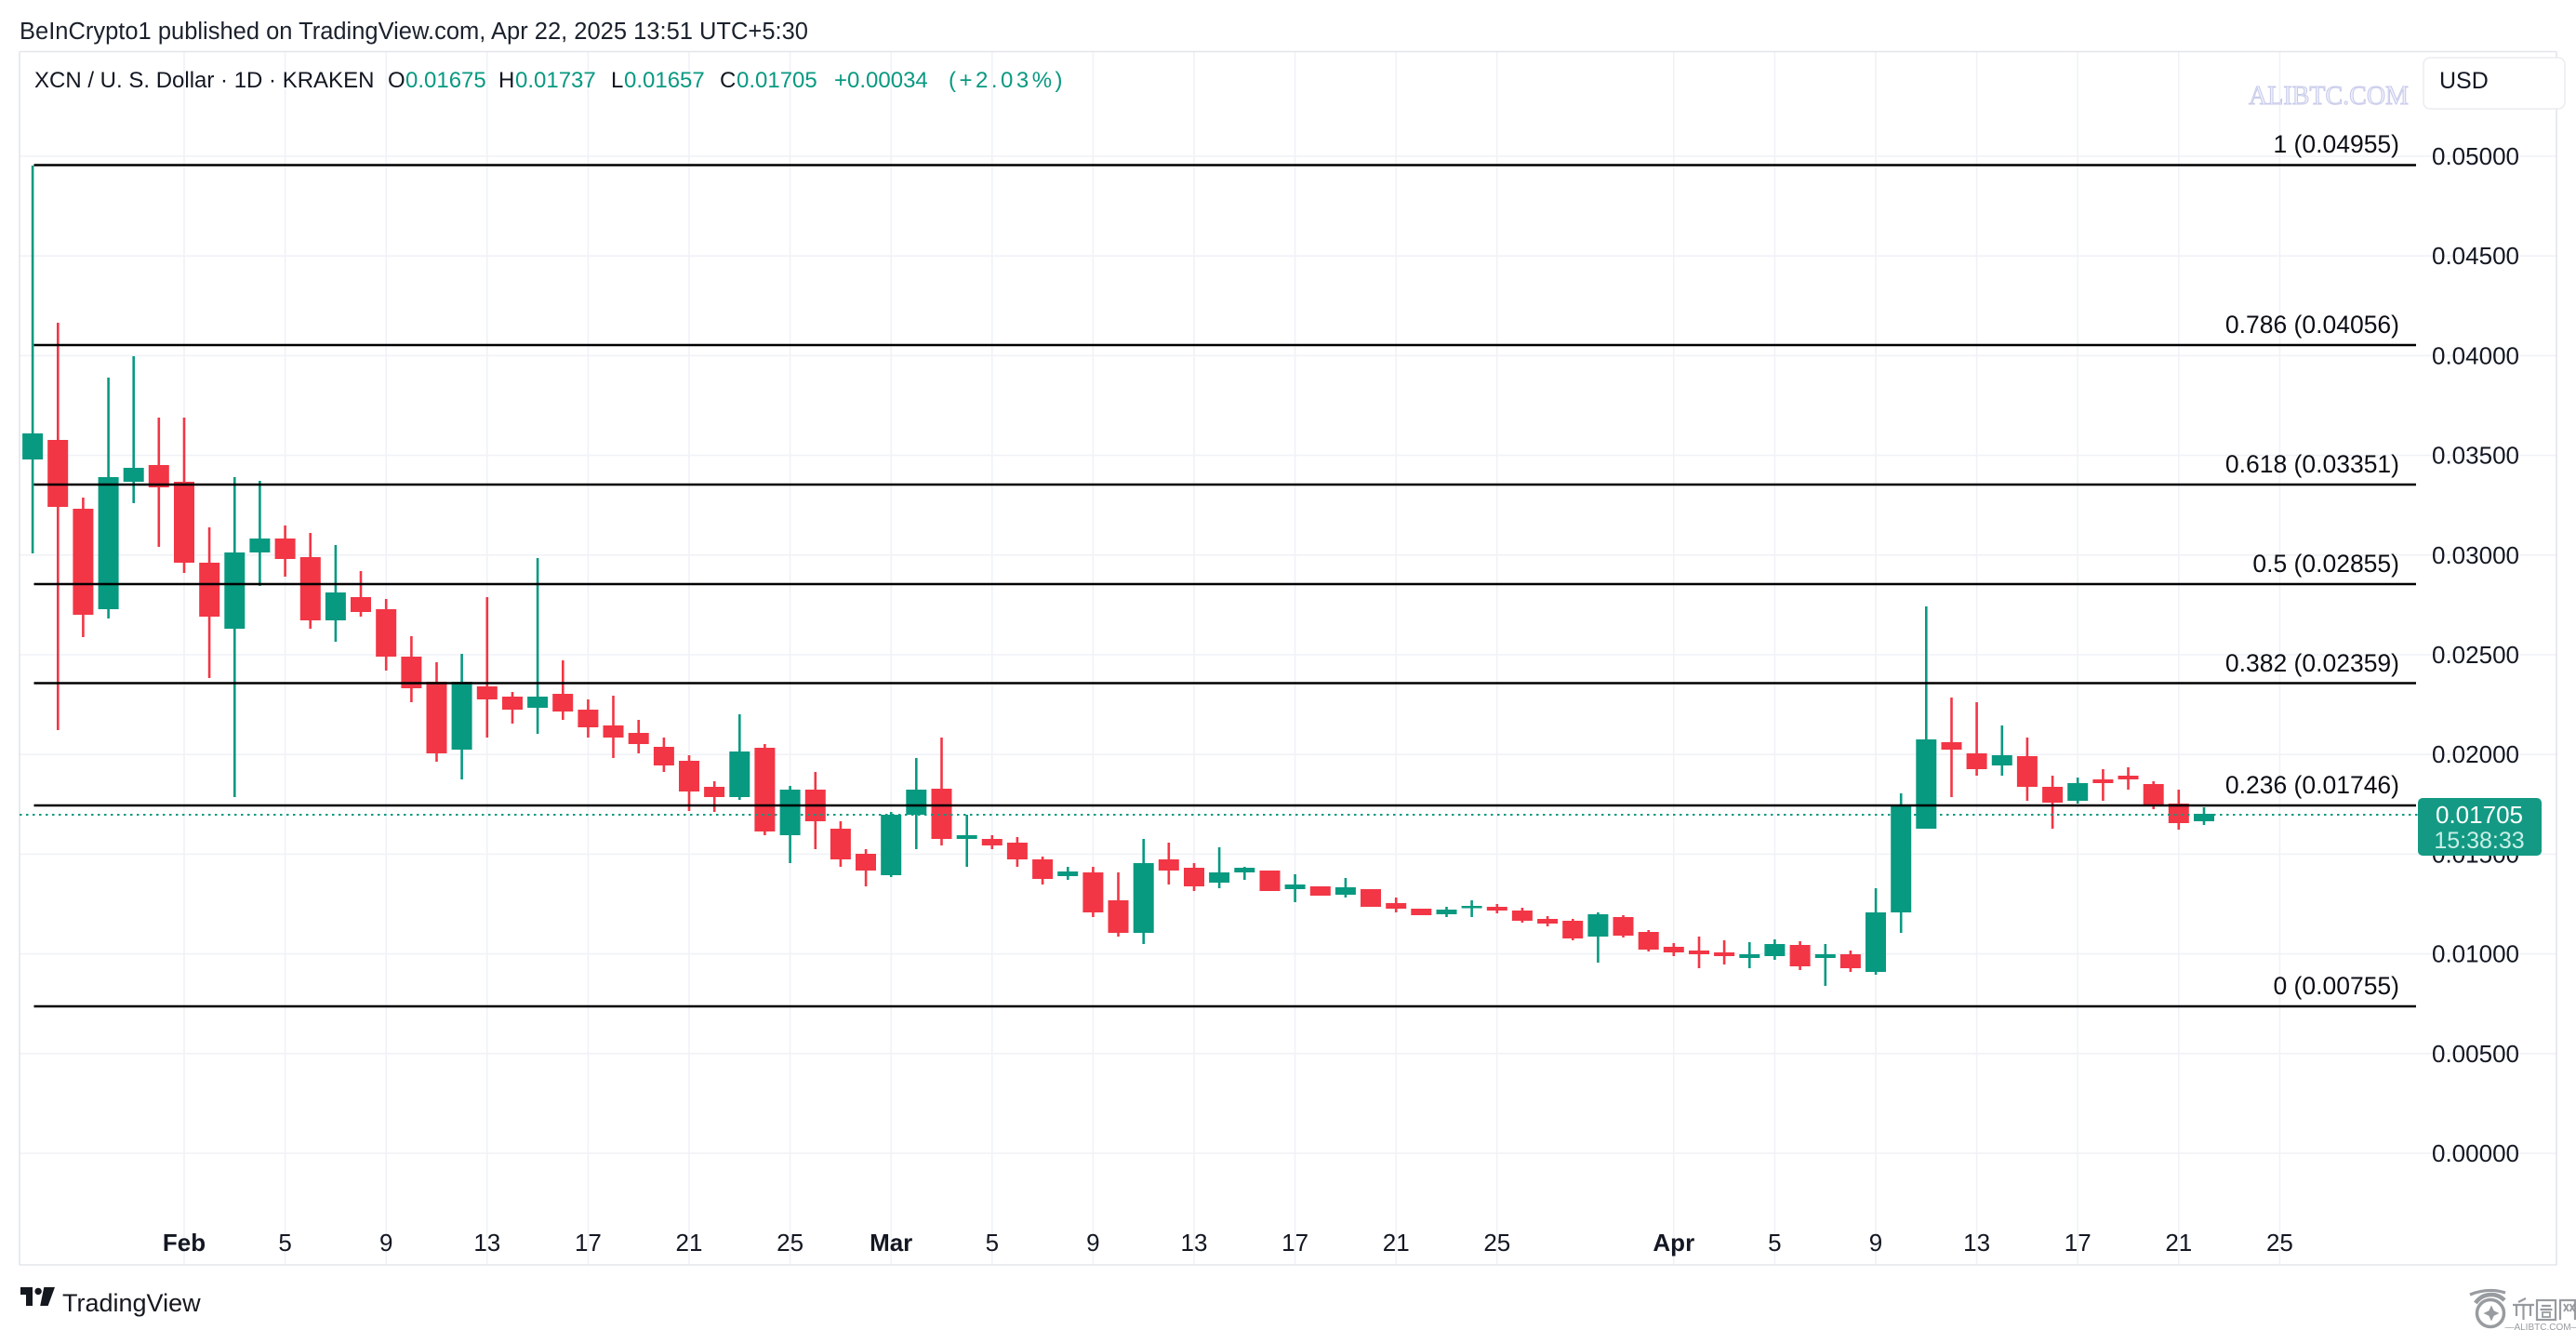  Describe the element at coordinates (2475, 555) in the screenshot. I see `svg-text: 0.03000` at that location.